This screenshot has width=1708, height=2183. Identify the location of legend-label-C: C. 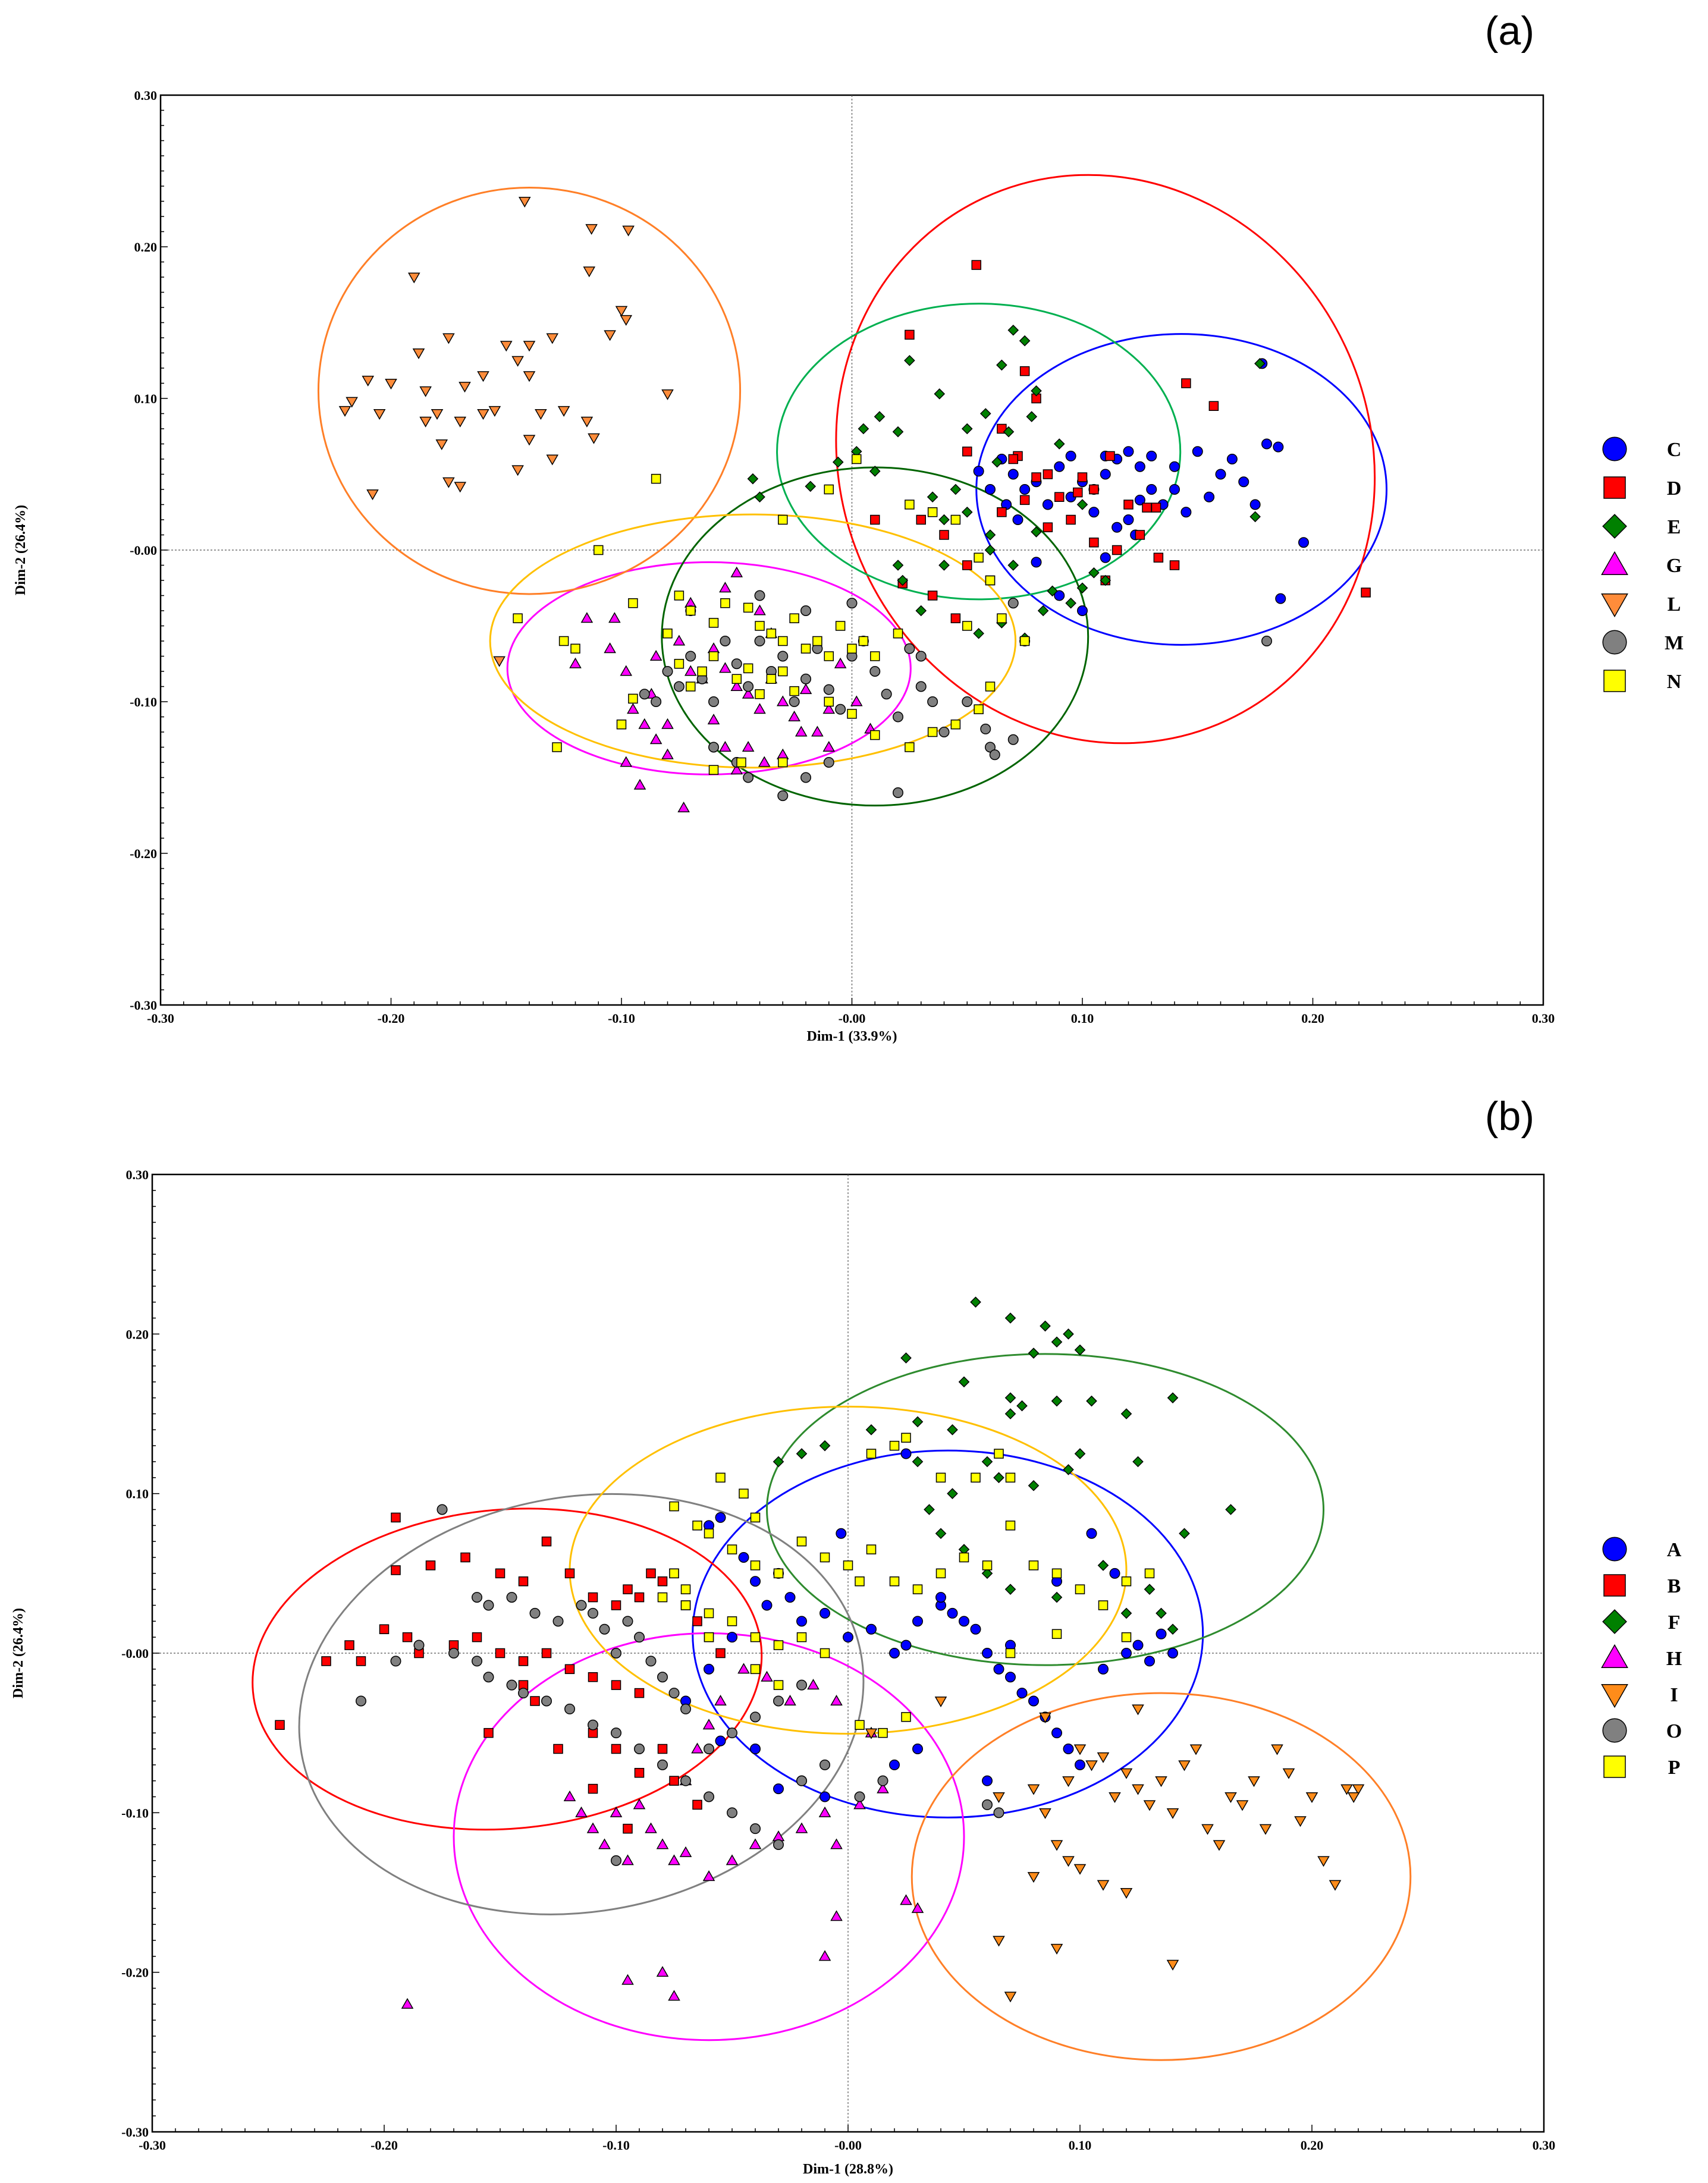
(1674, 450).